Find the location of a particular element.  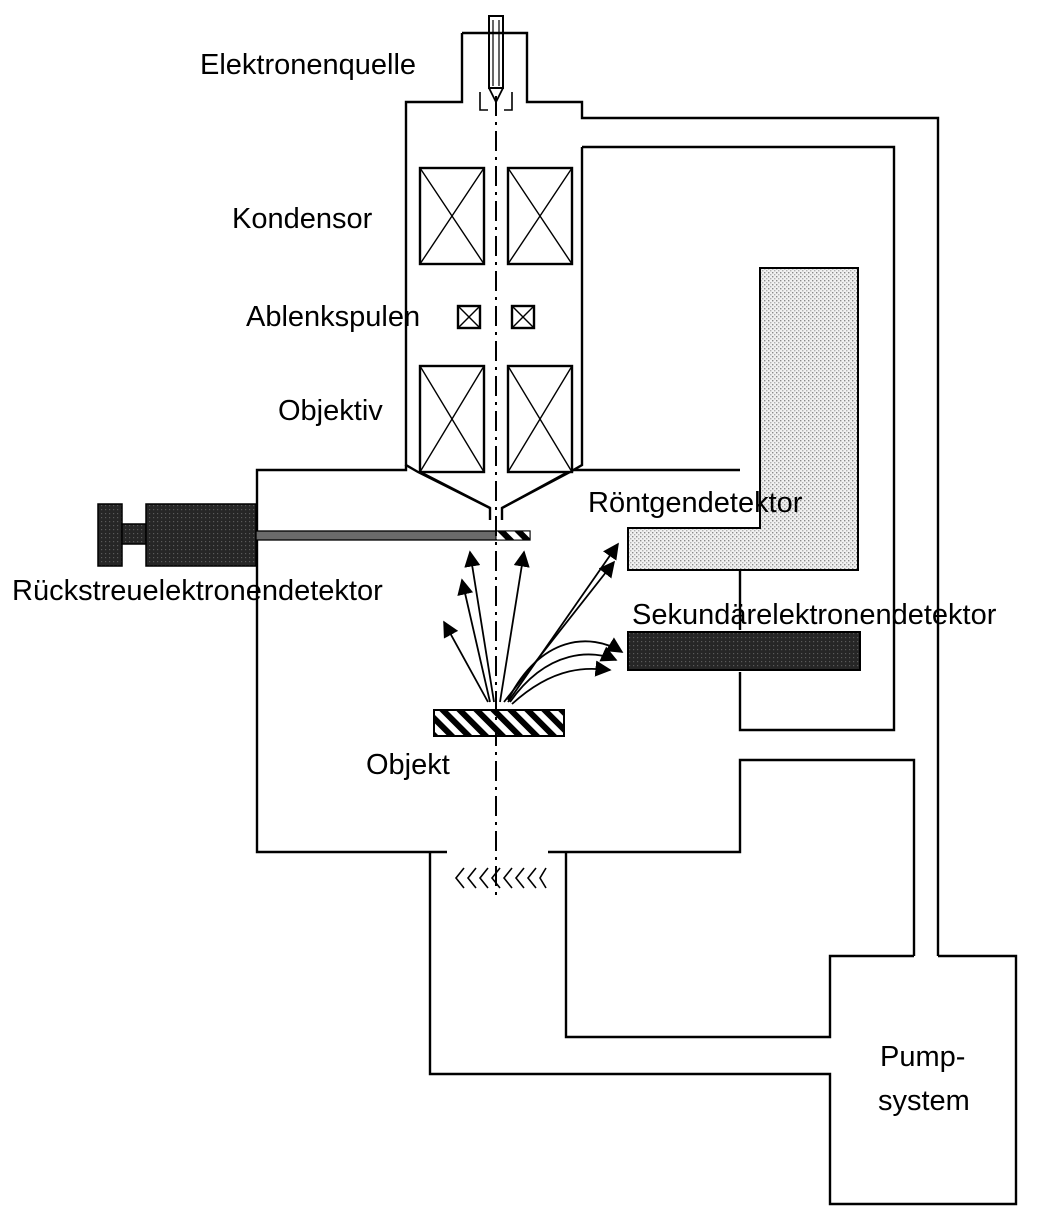

xray-detector is located at coordinates (743, 419).